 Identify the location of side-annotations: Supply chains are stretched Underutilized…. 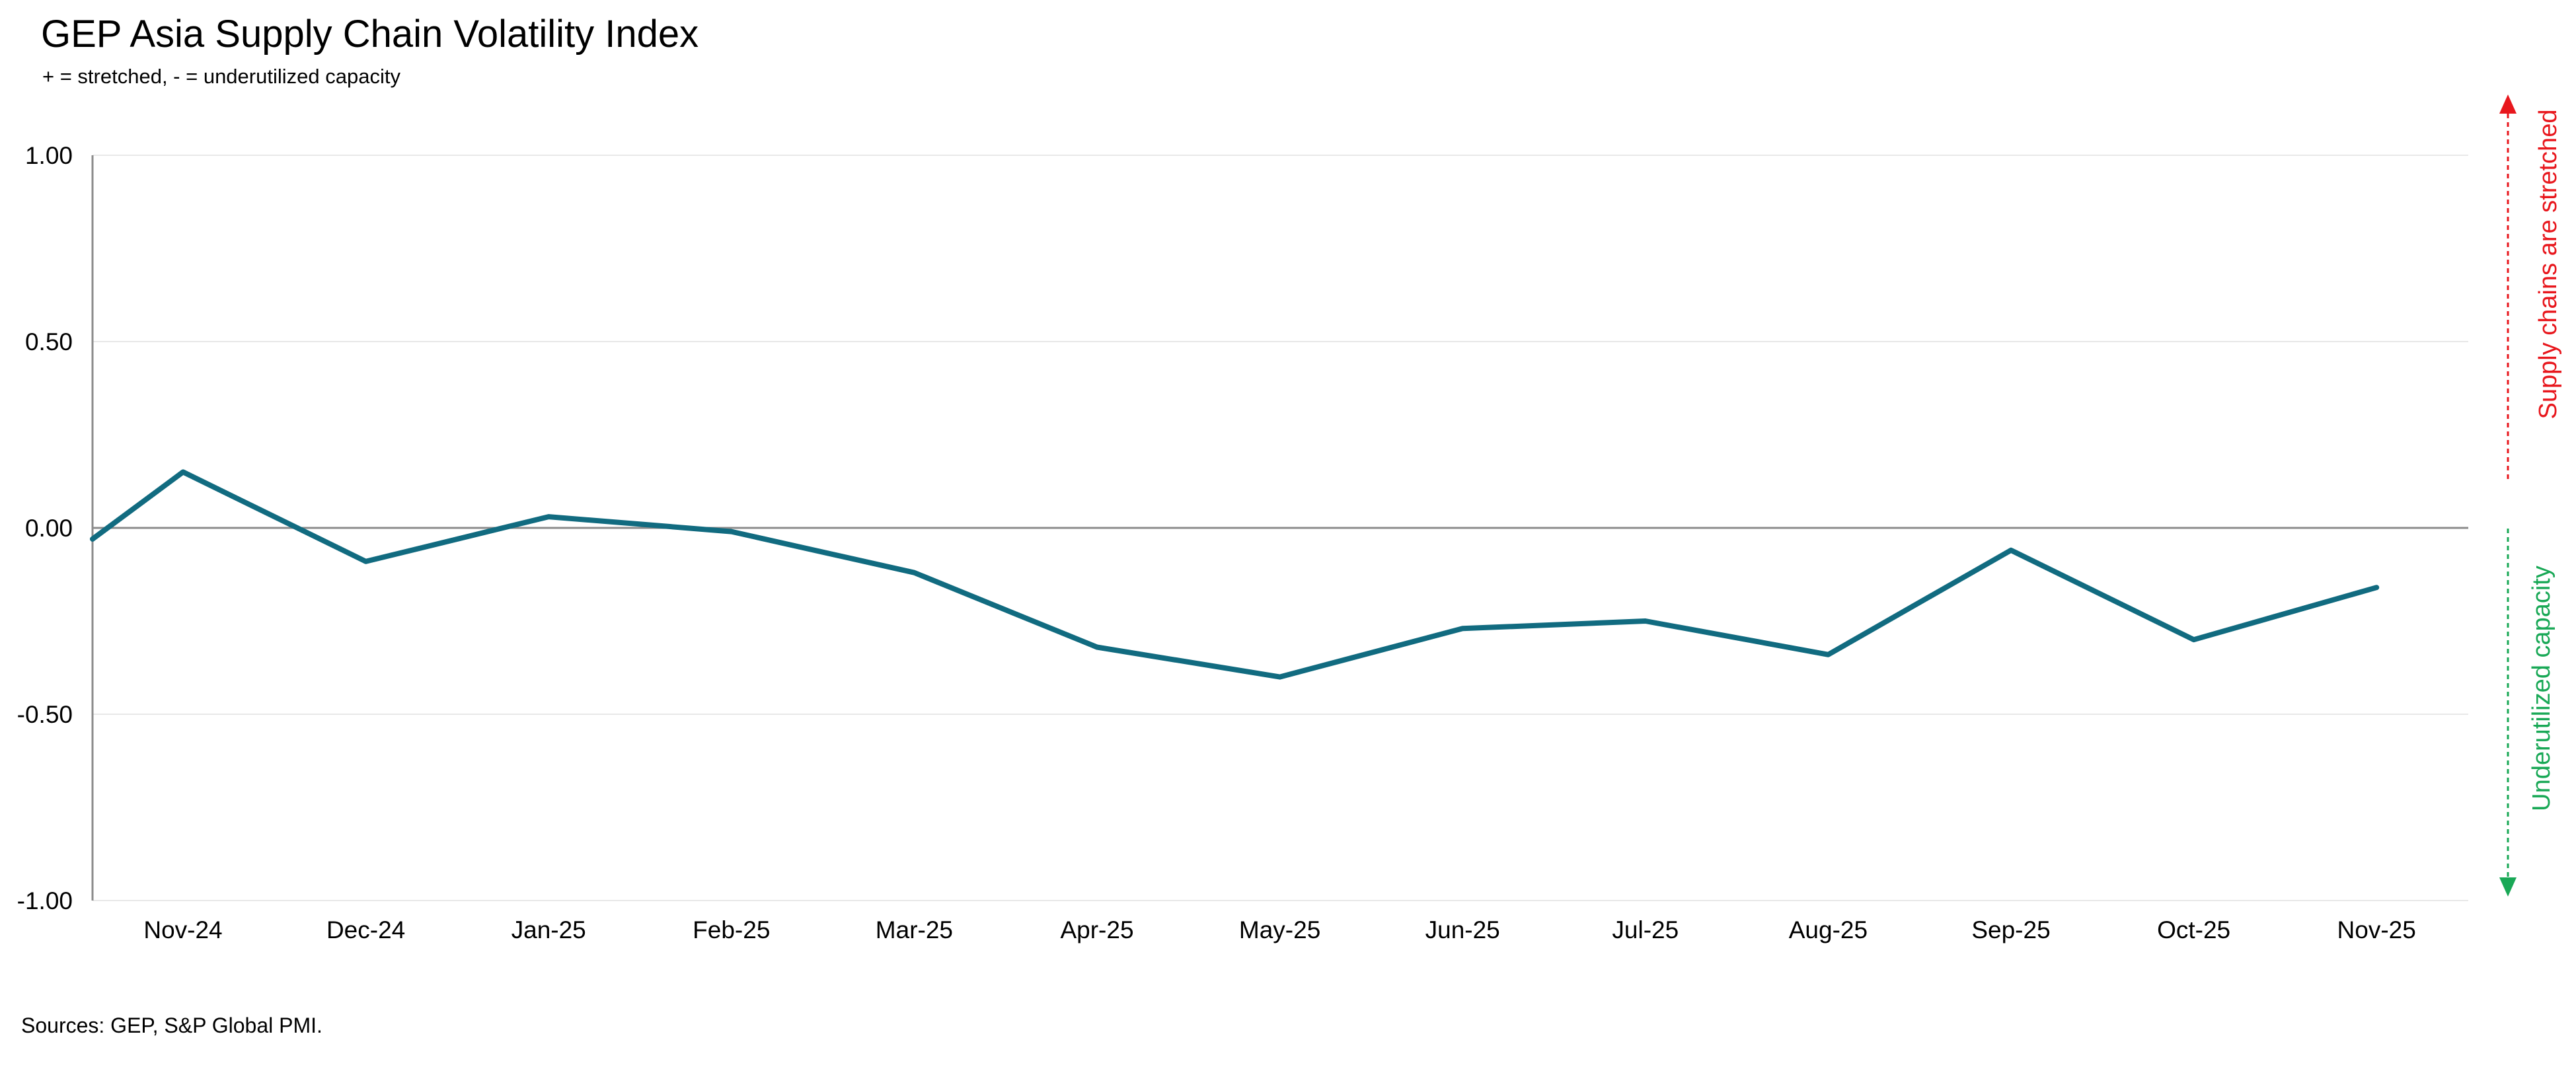
(2530, 496).